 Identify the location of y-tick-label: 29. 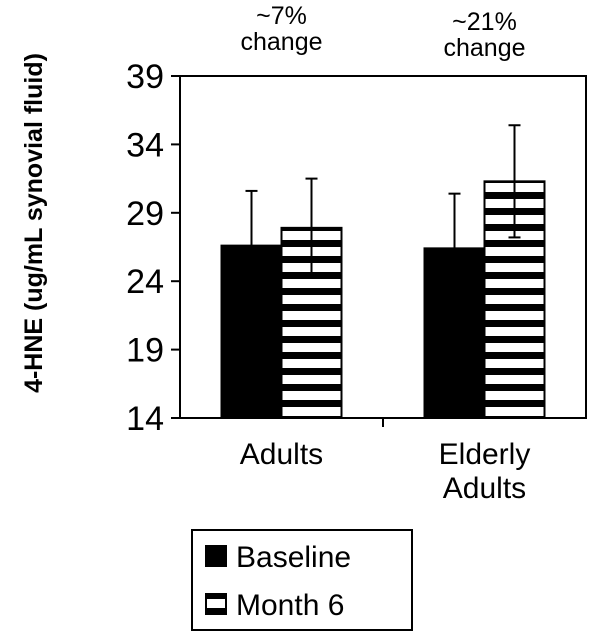
(145, 214).